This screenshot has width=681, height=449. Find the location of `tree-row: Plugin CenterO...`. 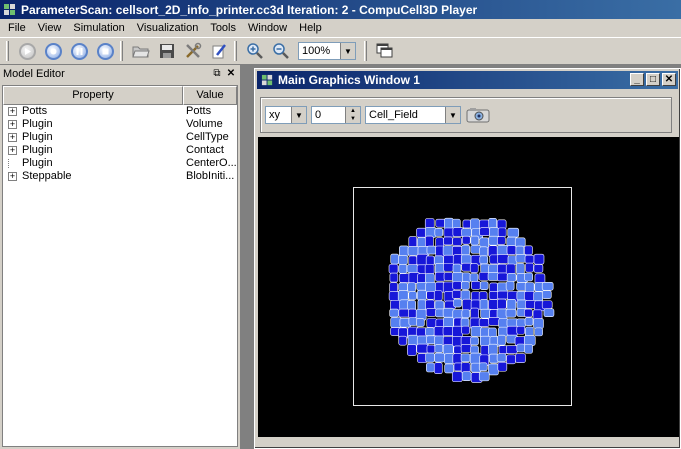

tree-row: Plugin CenterO... is located at coordinates (120, 163).